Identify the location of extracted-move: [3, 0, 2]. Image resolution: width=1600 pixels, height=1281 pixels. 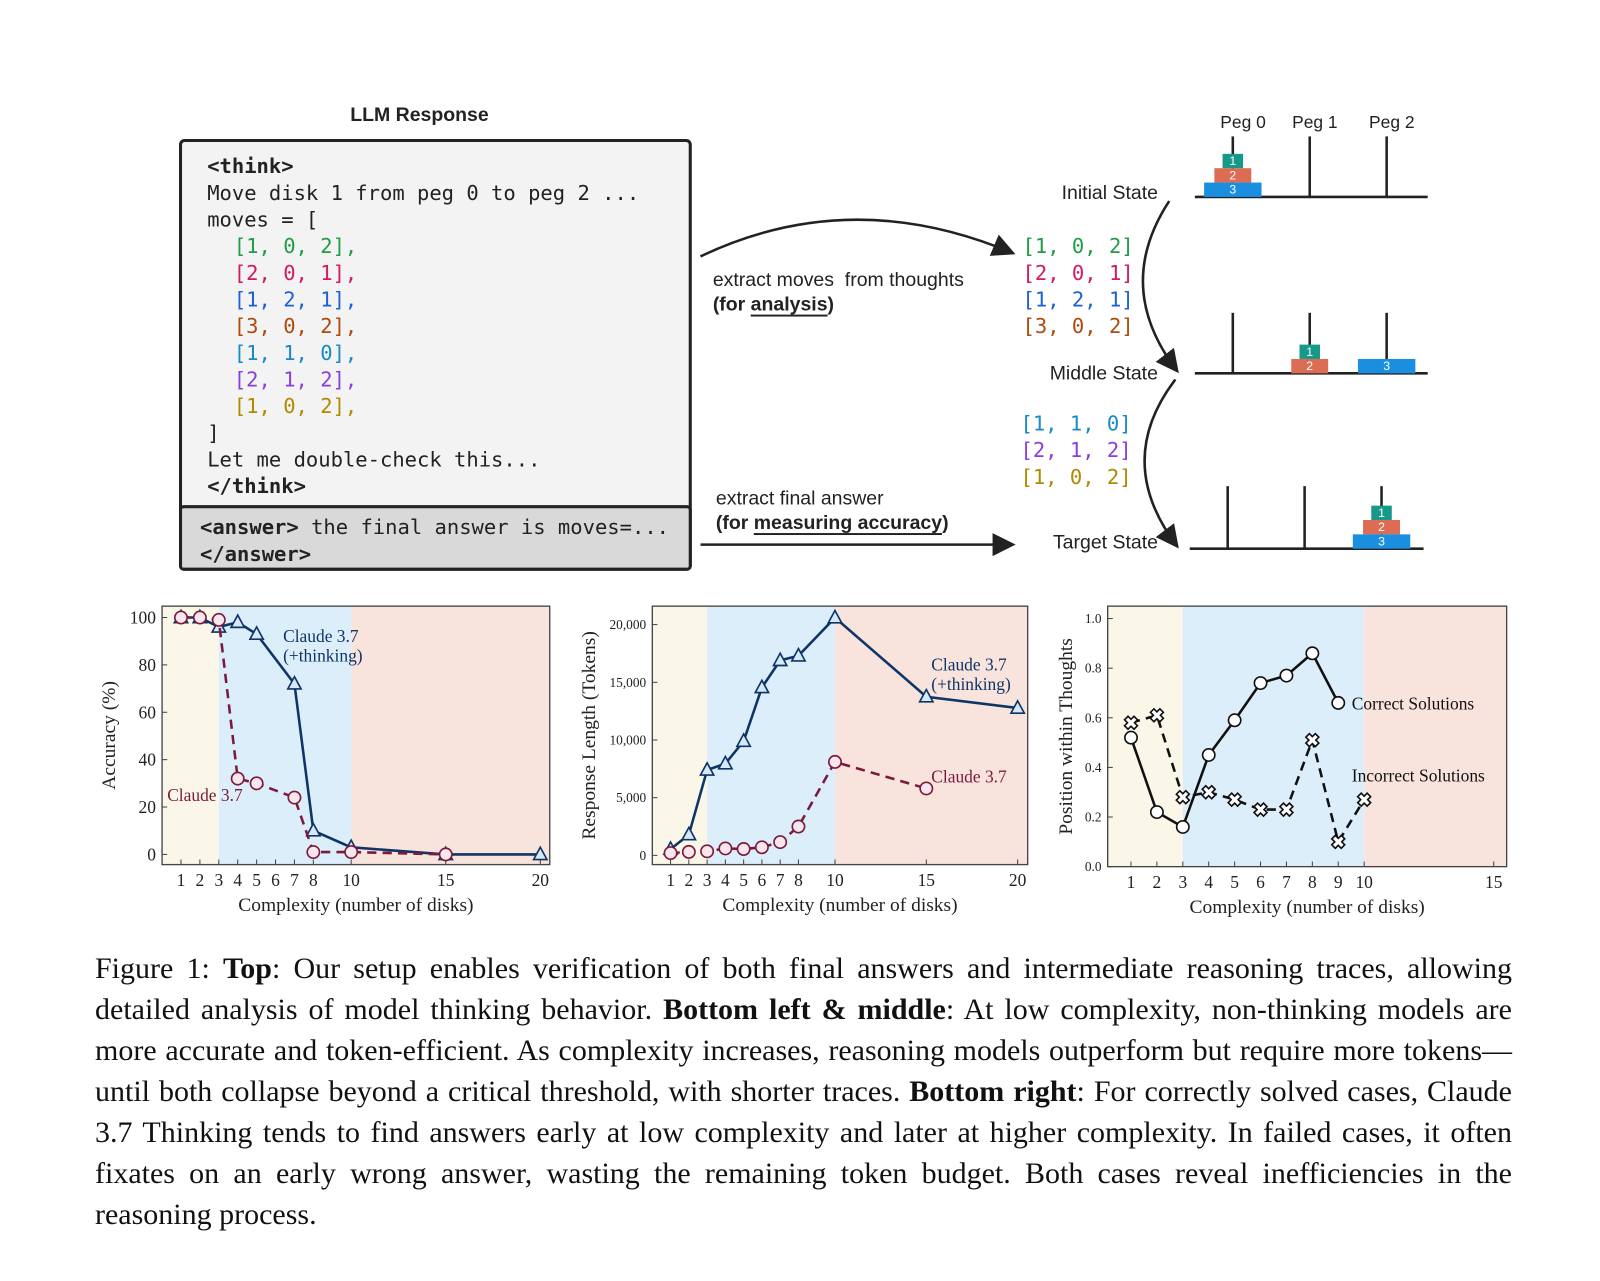
(1078, 326).